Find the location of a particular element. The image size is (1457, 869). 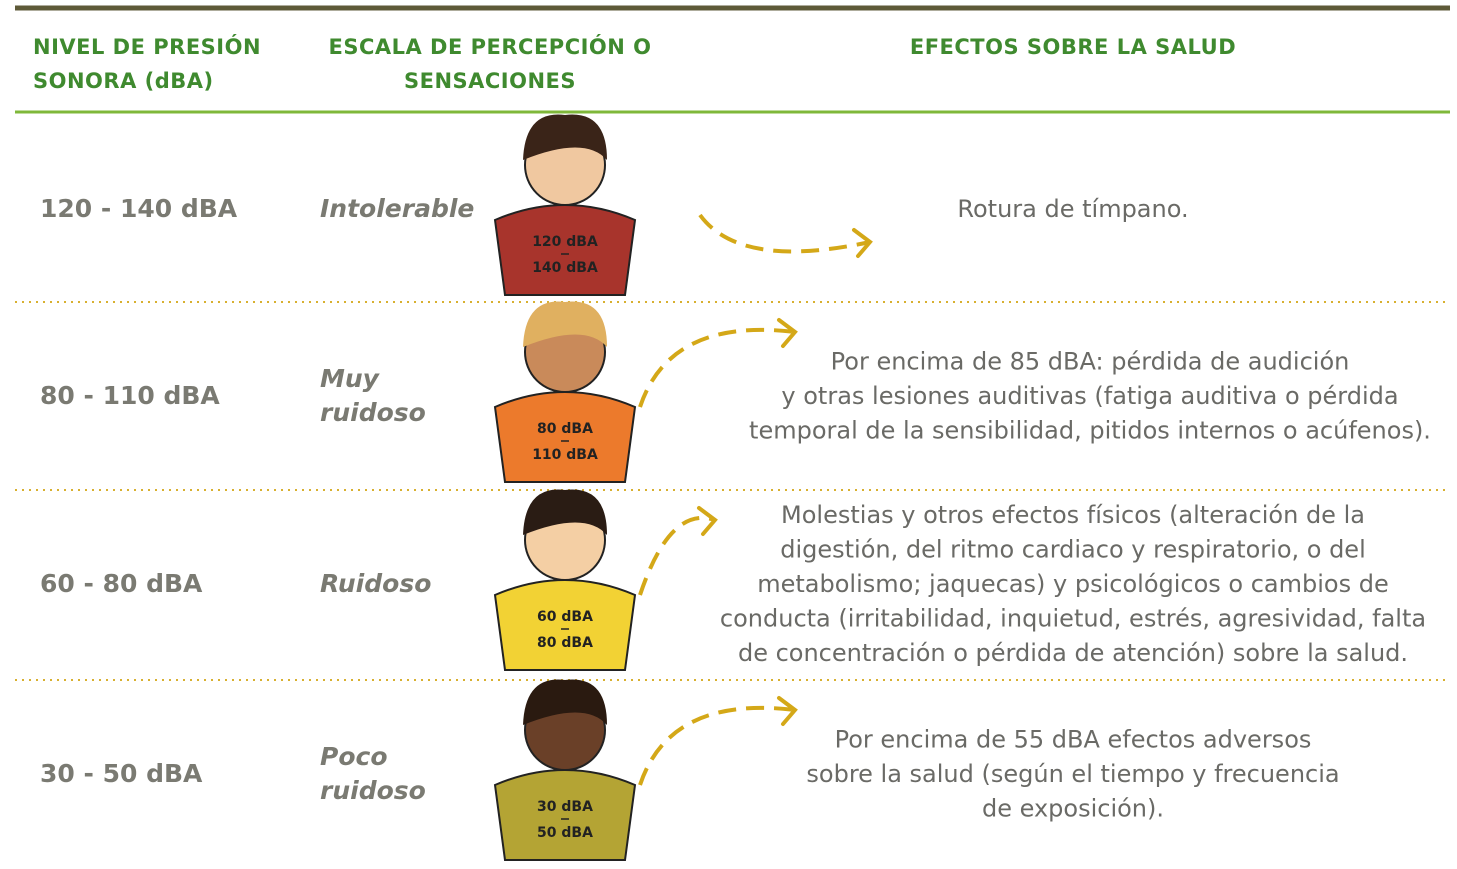

shirt-label: 110 dBA is located at coordinates (565, 455).